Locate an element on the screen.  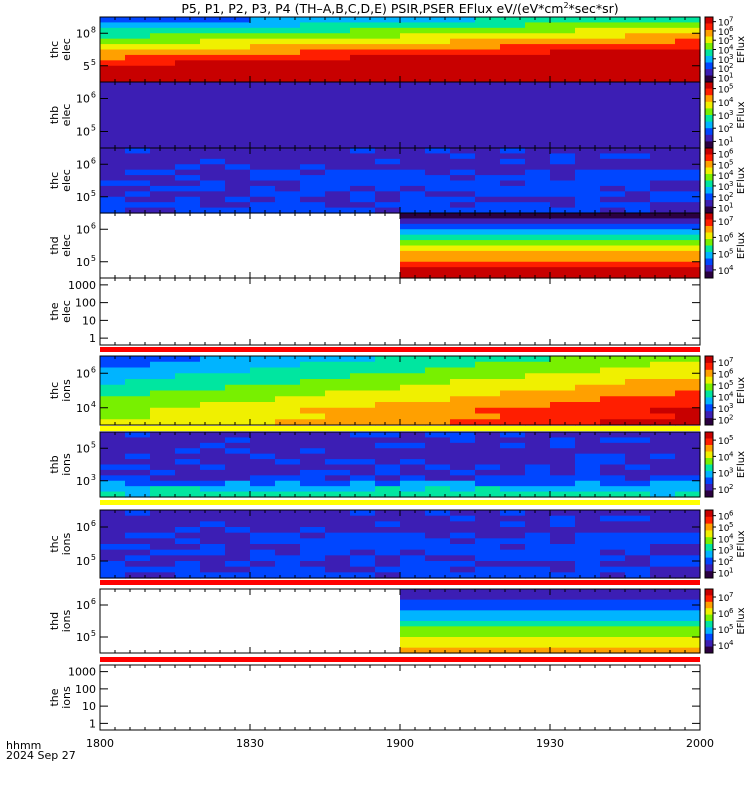
x-tick-label: 1930 is located at coordinates (550, 743).